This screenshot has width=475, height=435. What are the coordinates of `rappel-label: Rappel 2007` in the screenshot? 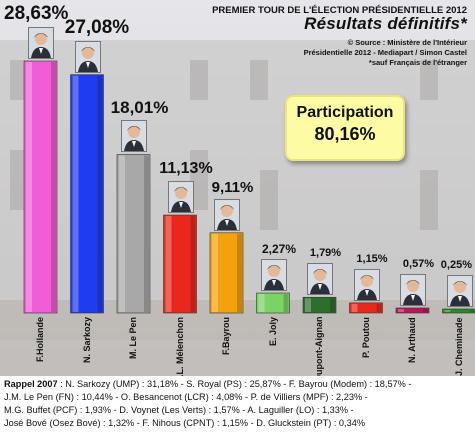 It's located at (31, 384).